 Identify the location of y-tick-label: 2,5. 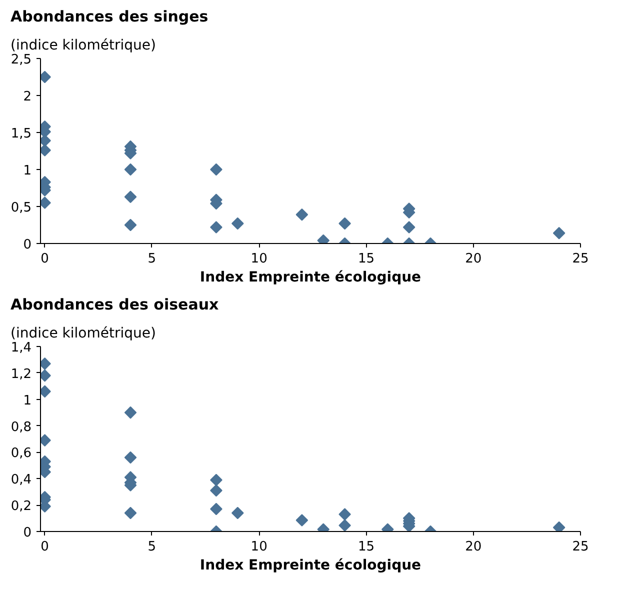
(21, 60).